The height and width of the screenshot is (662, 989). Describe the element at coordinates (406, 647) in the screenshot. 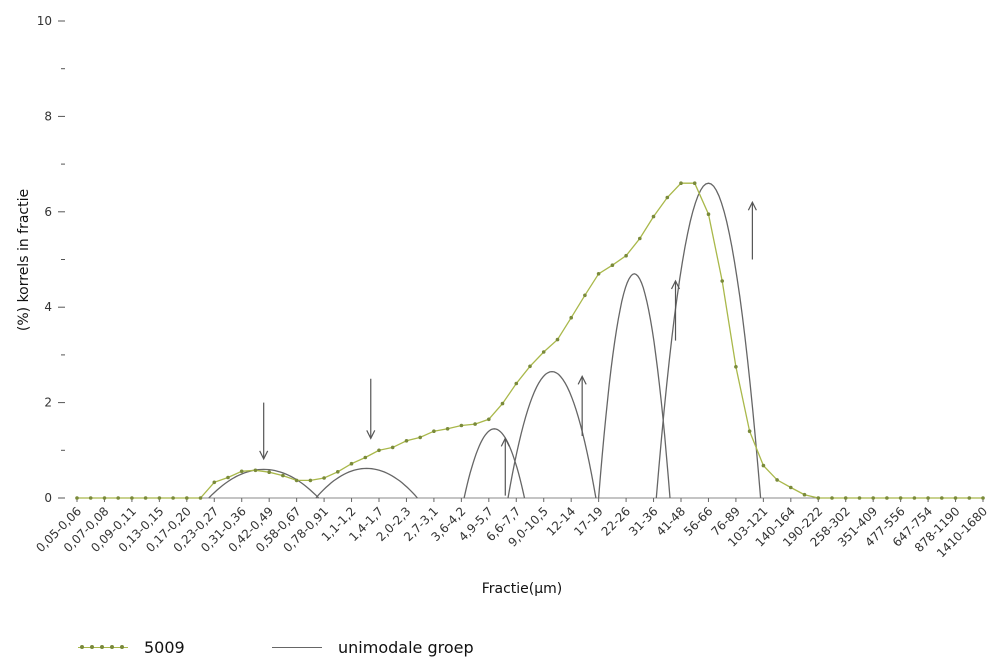

I see `legend-label-unimodal: unimodale groep` at that location.